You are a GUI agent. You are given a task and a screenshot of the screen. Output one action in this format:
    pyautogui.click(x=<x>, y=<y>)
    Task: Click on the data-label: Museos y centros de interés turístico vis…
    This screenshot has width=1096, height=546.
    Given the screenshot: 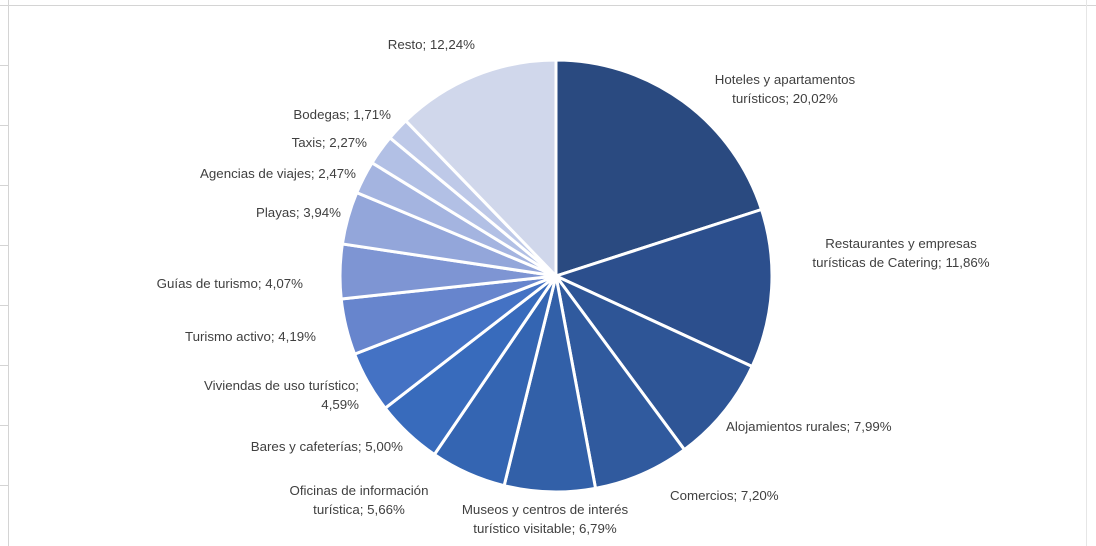 What is the action you would take?
    pyautogui.click(x=545, y=519)
    